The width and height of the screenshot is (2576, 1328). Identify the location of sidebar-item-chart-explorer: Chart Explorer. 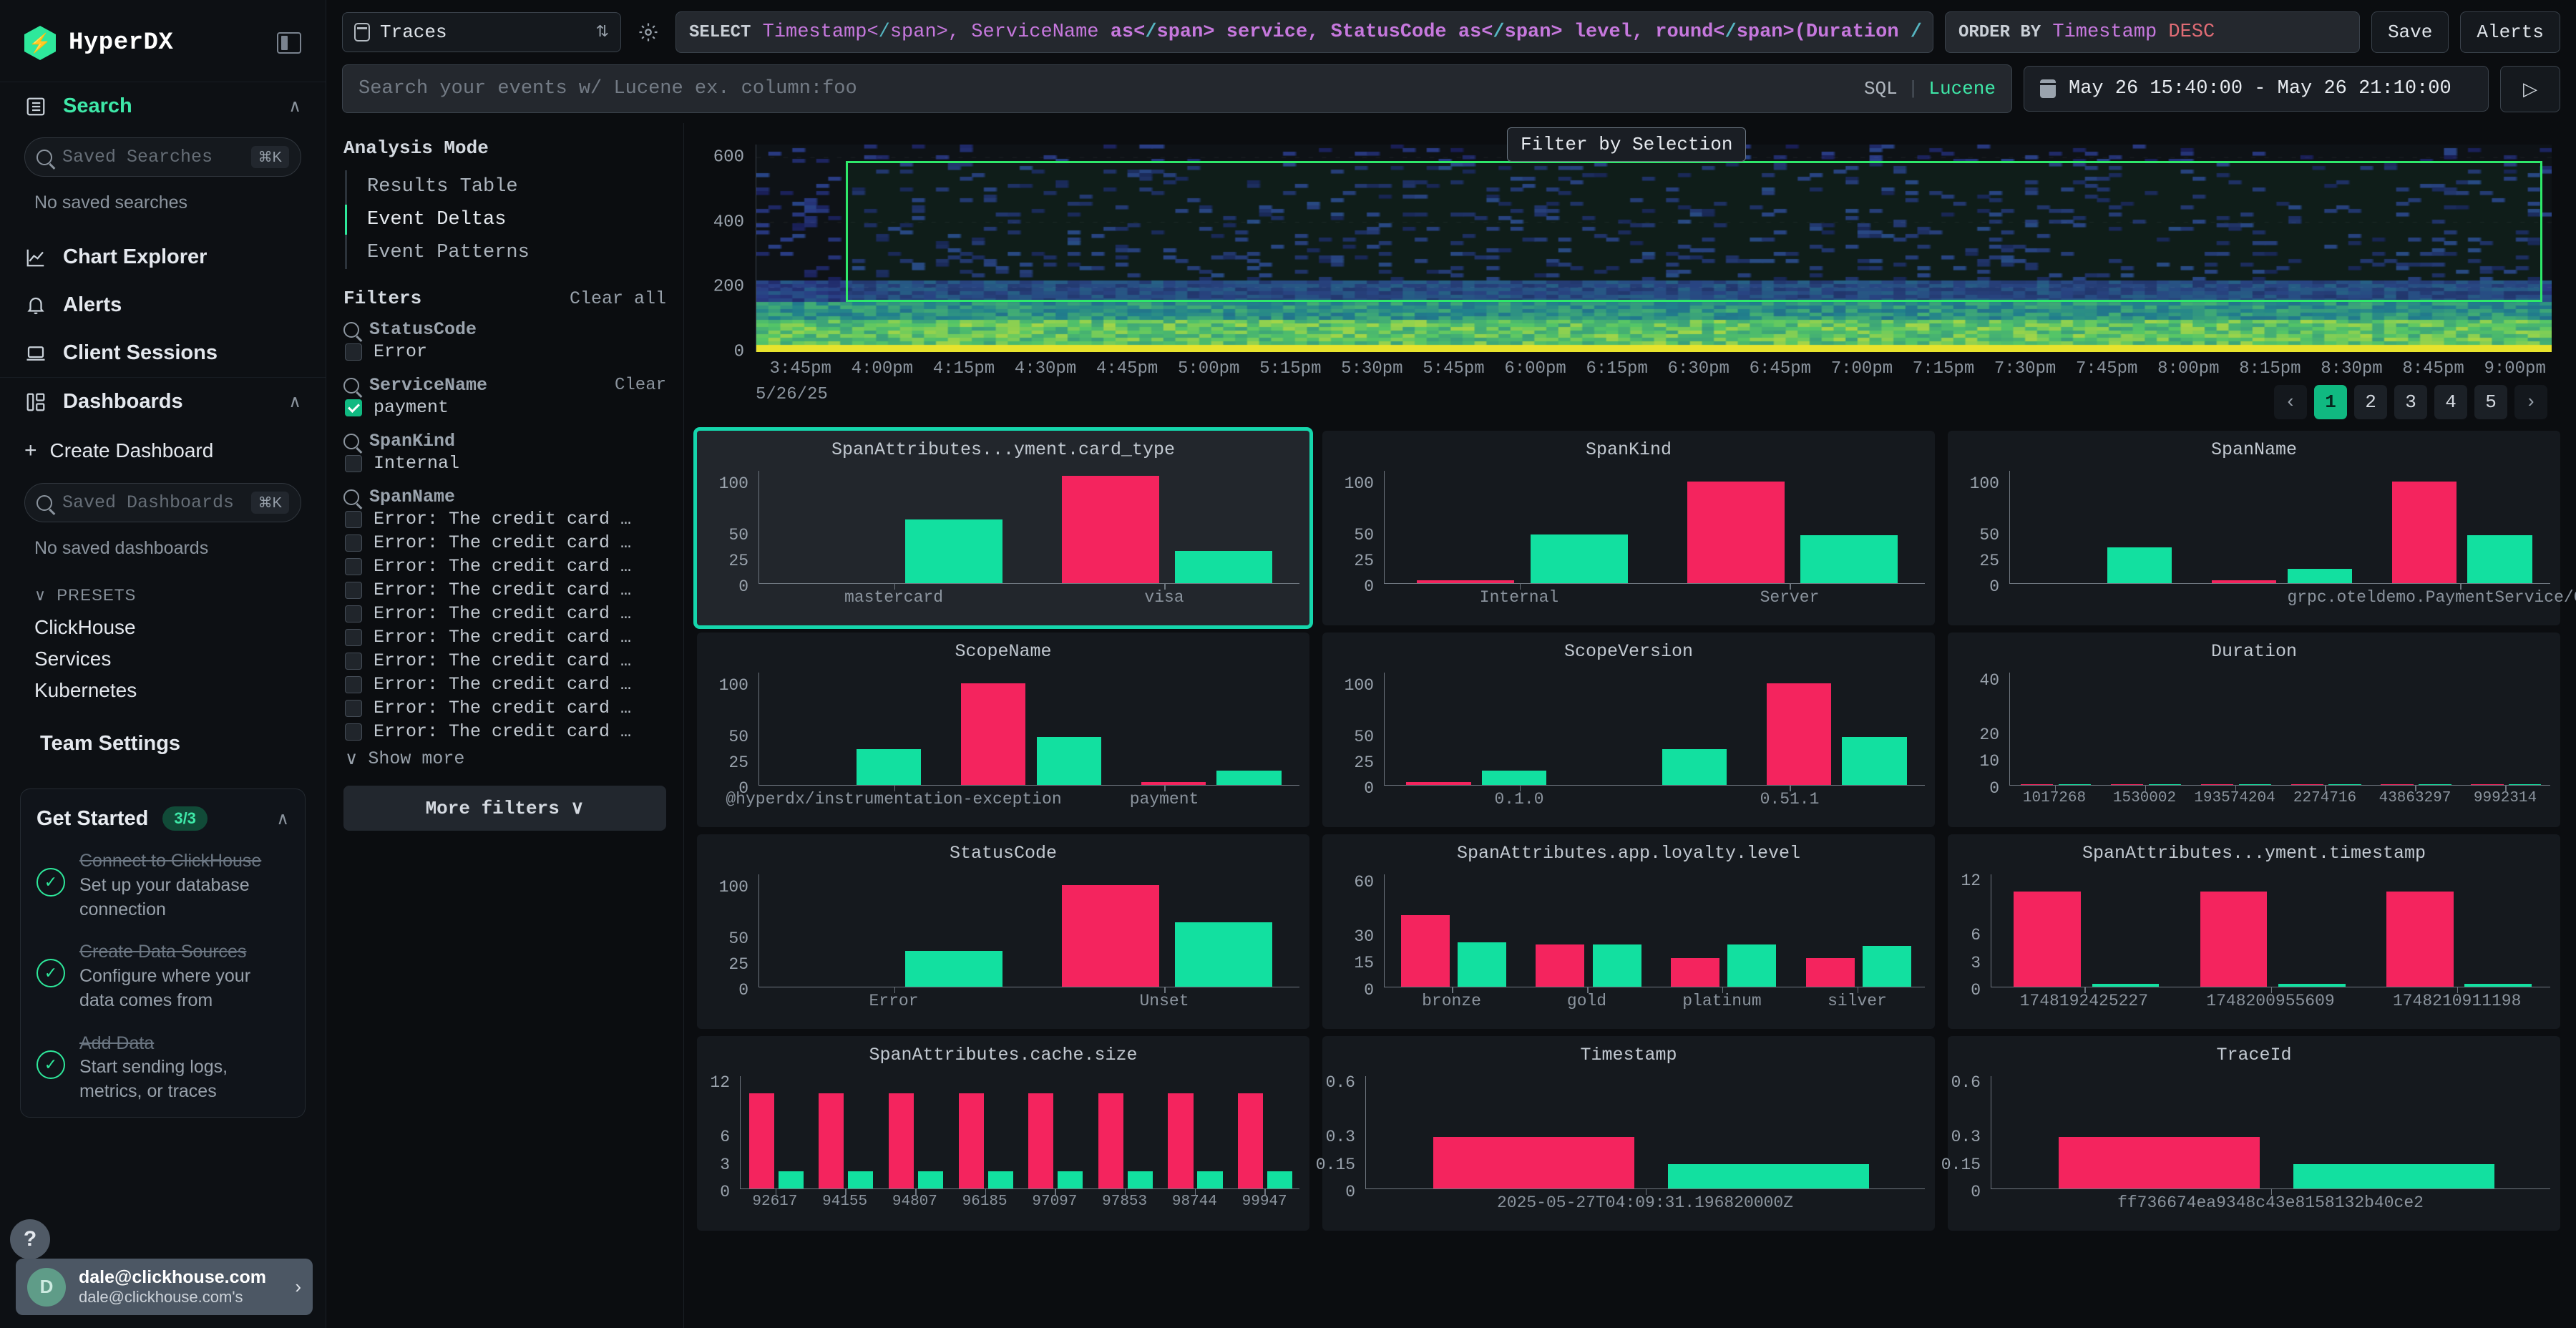
(163, 257).